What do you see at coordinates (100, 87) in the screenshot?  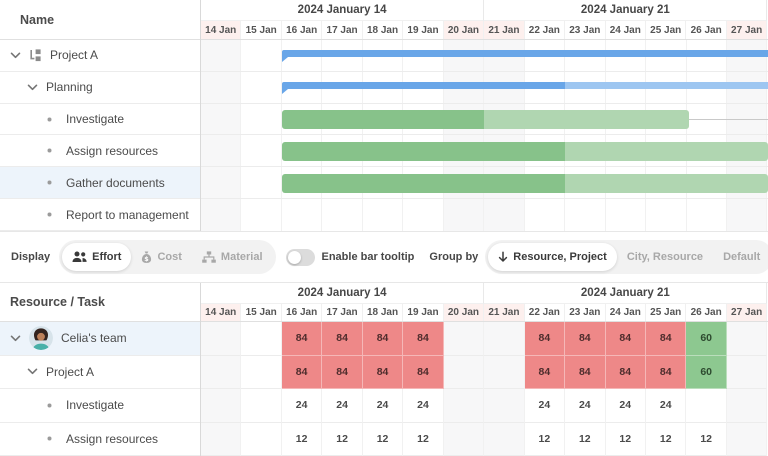 I see `task-row-planning: Planning` at bounding box center [100, 87].